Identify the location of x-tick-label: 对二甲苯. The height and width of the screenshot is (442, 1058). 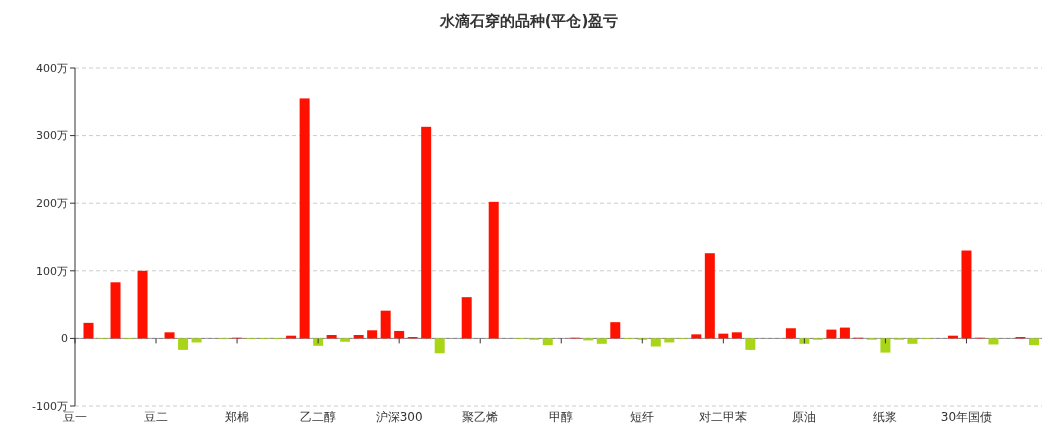
(723, 417).